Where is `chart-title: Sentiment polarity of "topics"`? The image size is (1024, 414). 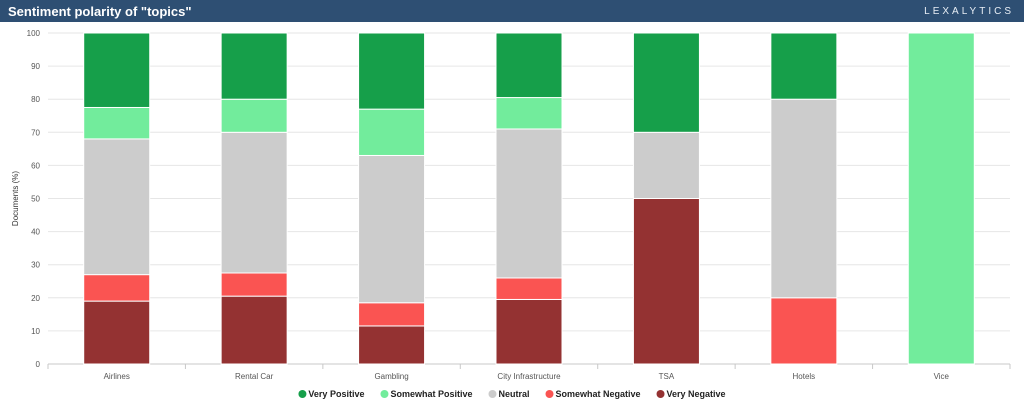 chart-title: Sentiment polarity of "topics" is located at coordinates (100, 11).